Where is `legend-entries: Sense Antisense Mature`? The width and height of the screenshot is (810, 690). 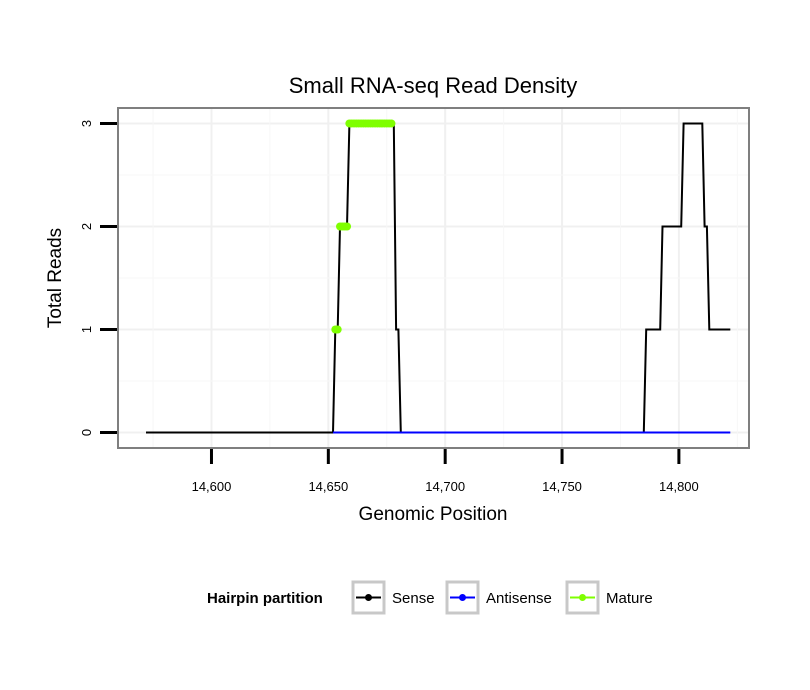 legend-entries: Sense Antisense Mature is located at coordinates (502, 597).